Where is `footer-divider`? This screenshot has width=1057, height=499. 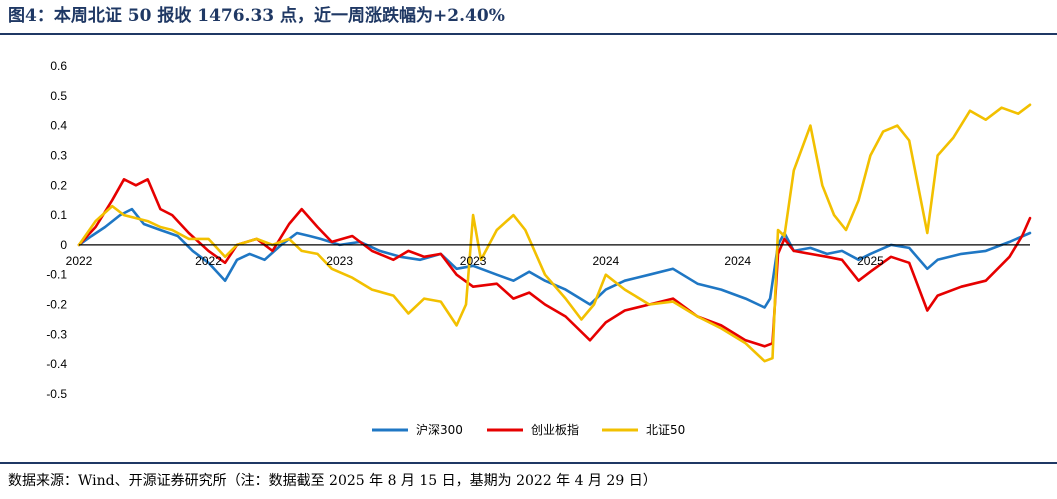 footer-divider is located at coordinates (528, 463).